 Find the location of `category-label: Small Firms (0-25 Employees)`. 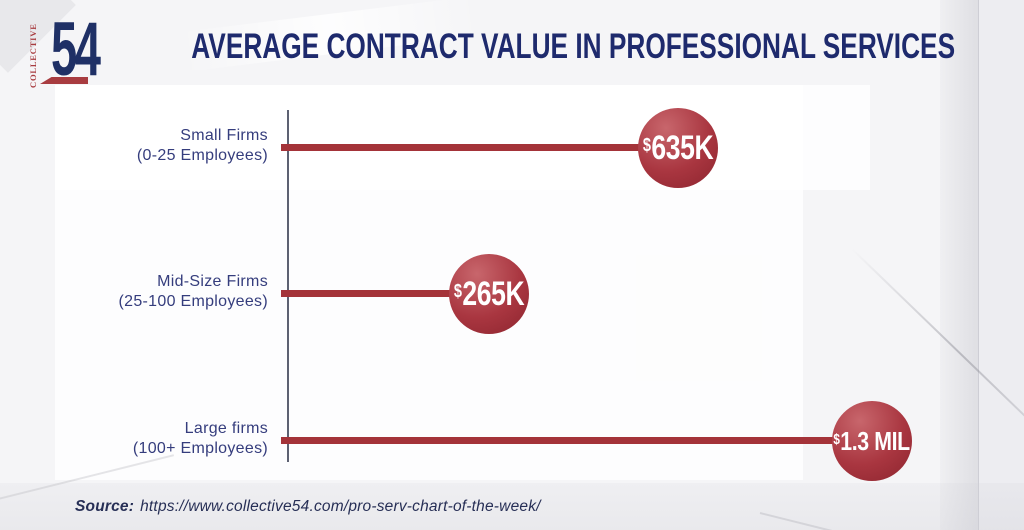

category-label: Small Firms (0-25 Employees) is located at coordinates (134, 146).